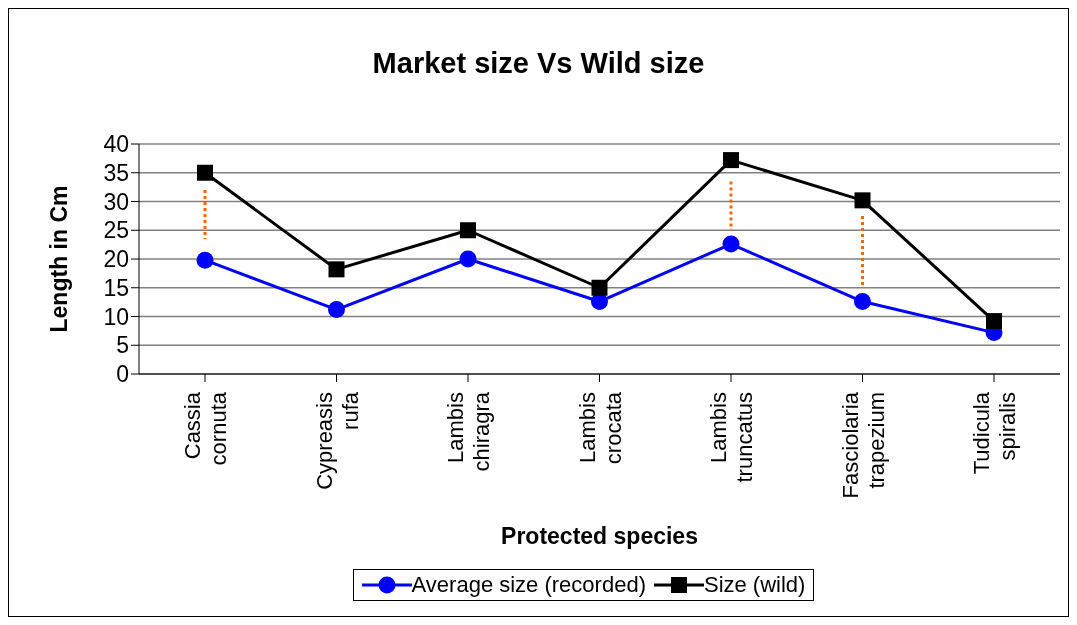 The width and height of the screenshot is (1077, 625). I want to click on y-tick-label: 30, so click(116, 201).